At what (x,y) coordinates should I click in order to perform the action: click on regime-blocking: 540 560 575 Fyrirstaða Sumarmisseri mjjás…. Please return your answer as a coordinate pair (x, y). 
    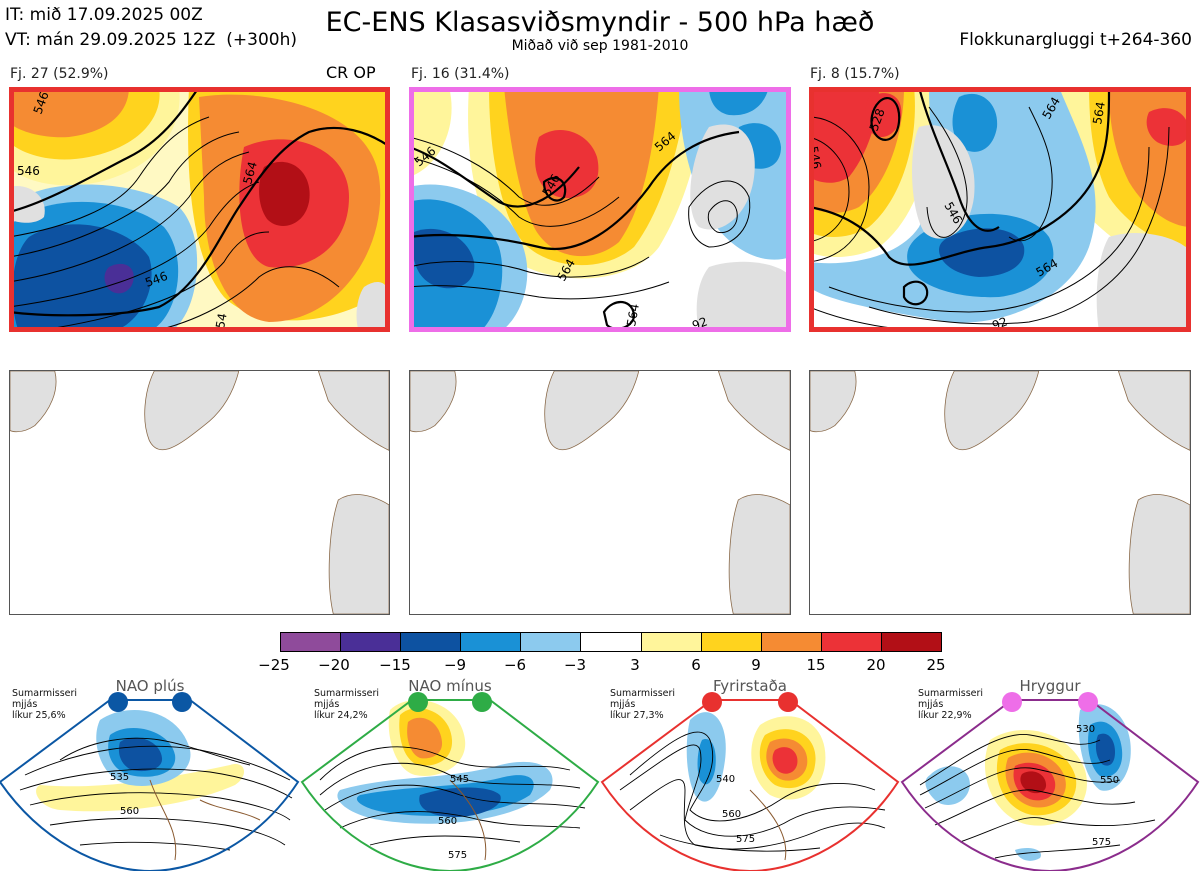
    Looking at the image, I should click on (750, 774).